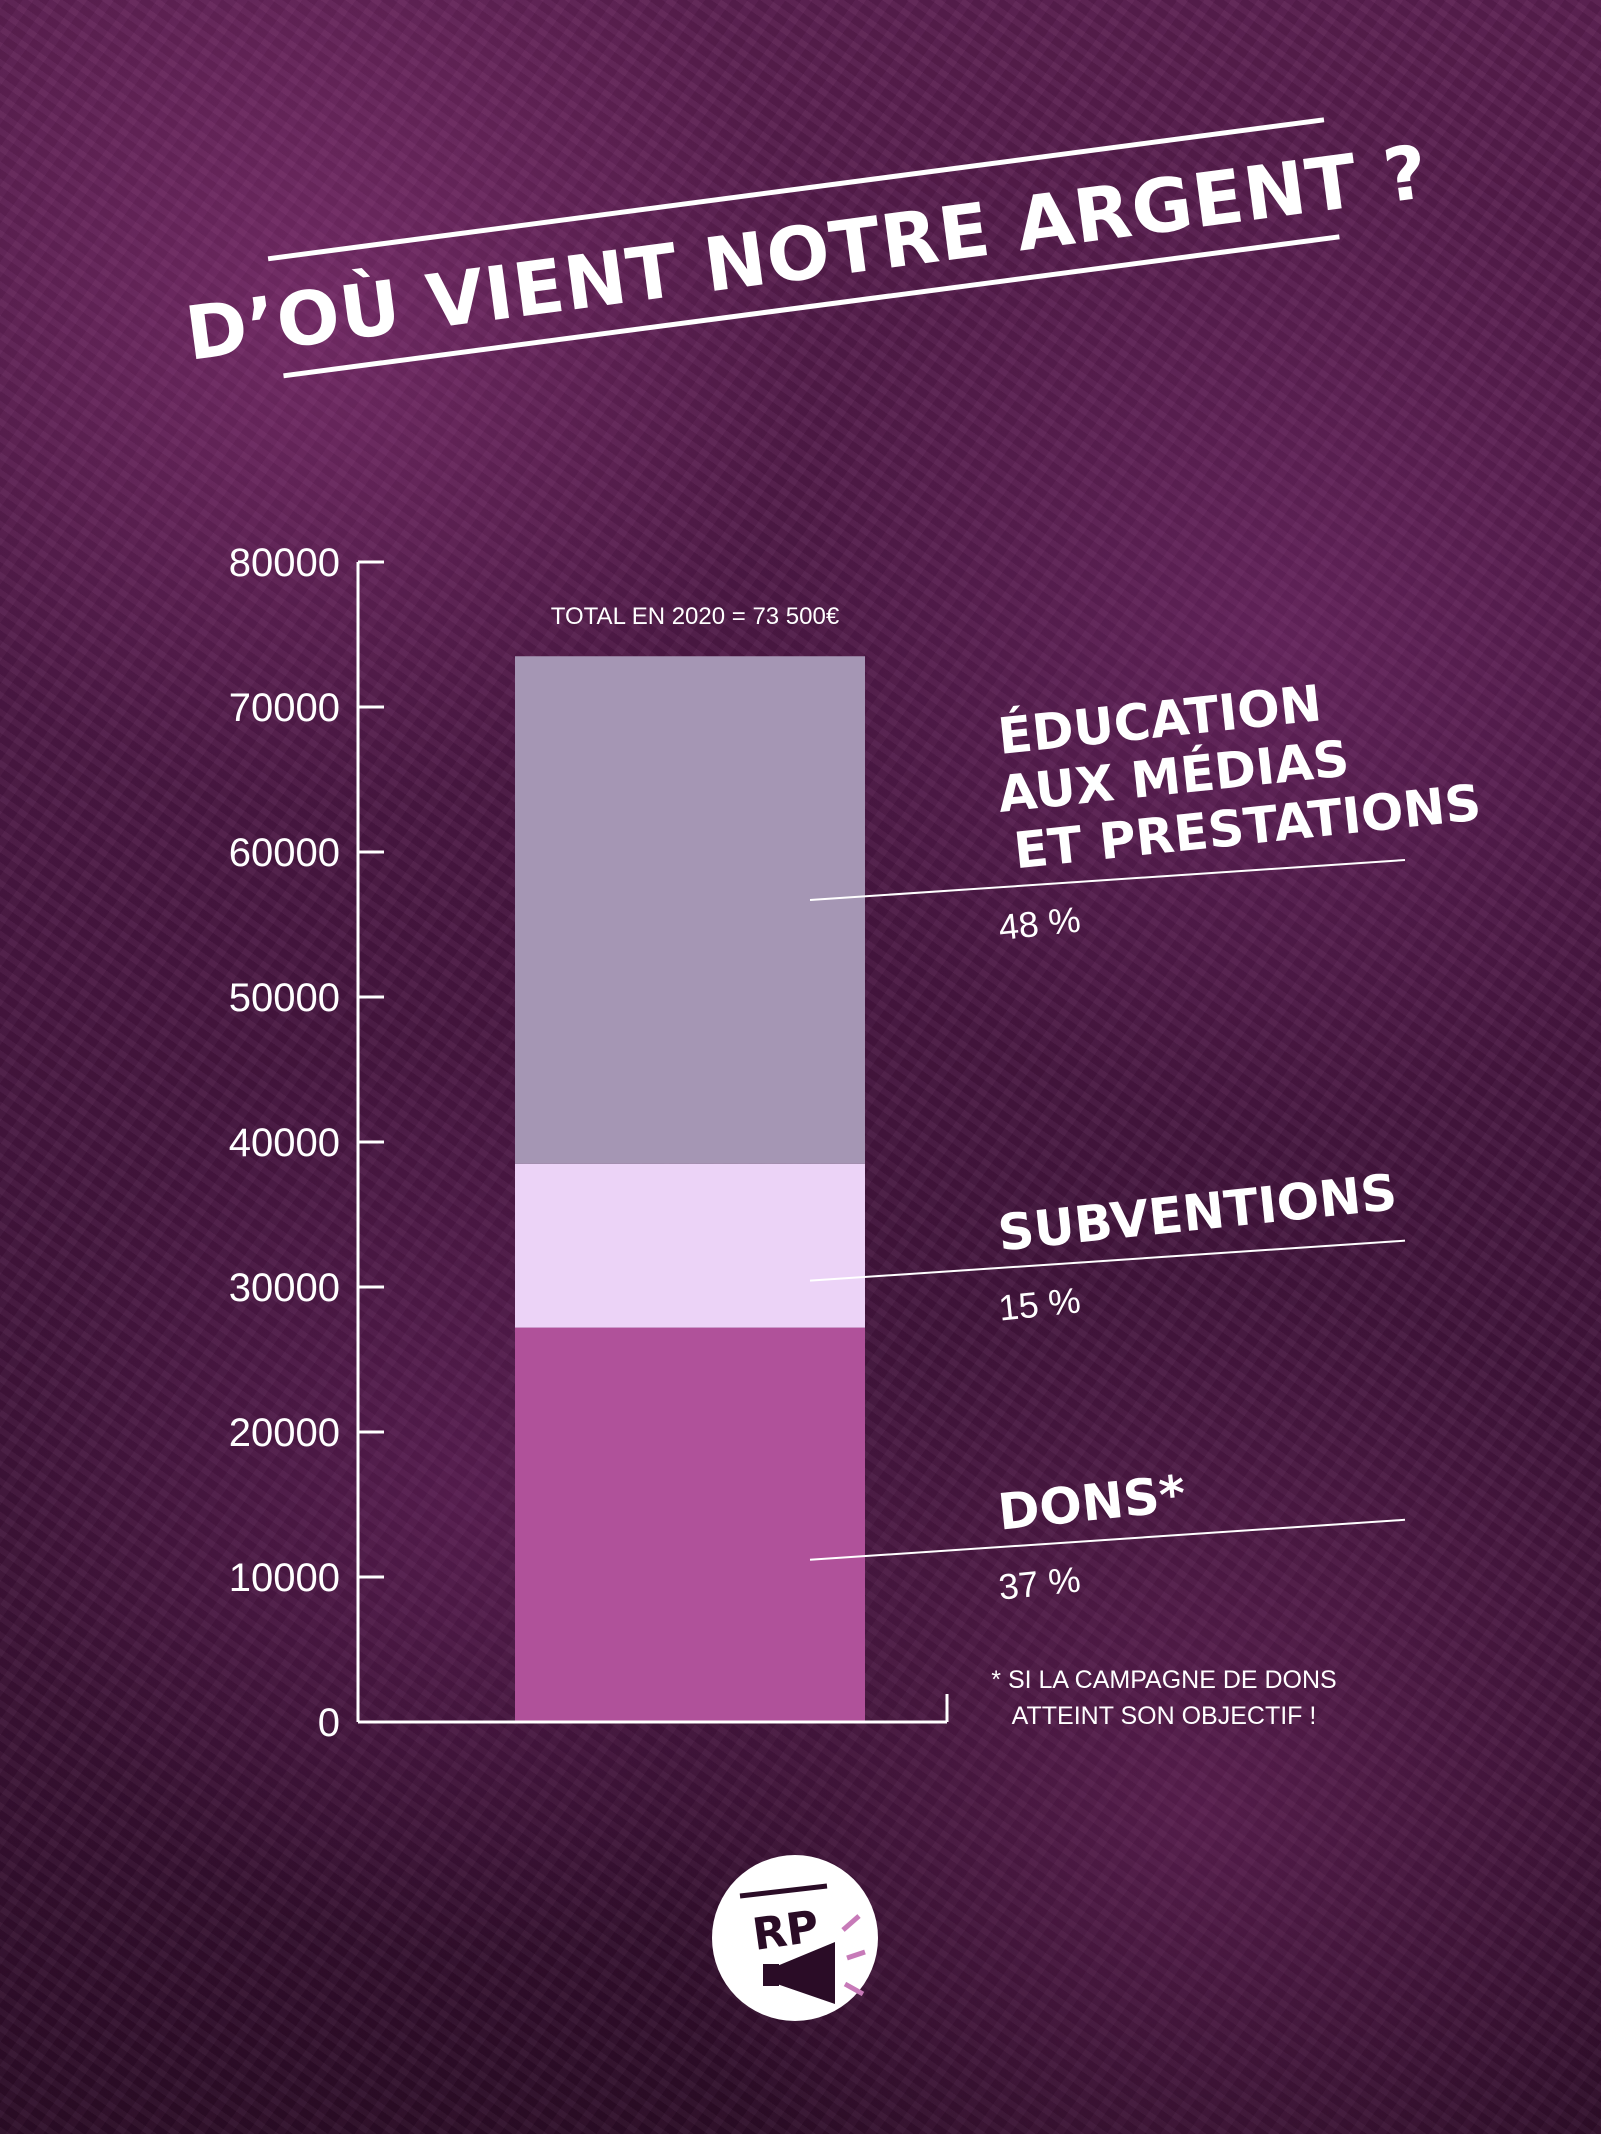 Image resolution: width=1601 pixels, height=2134 pixels. Describe the element at coordinates (284, 1433) in the screenshot. I see `y-tick-label: 20000` at that location.